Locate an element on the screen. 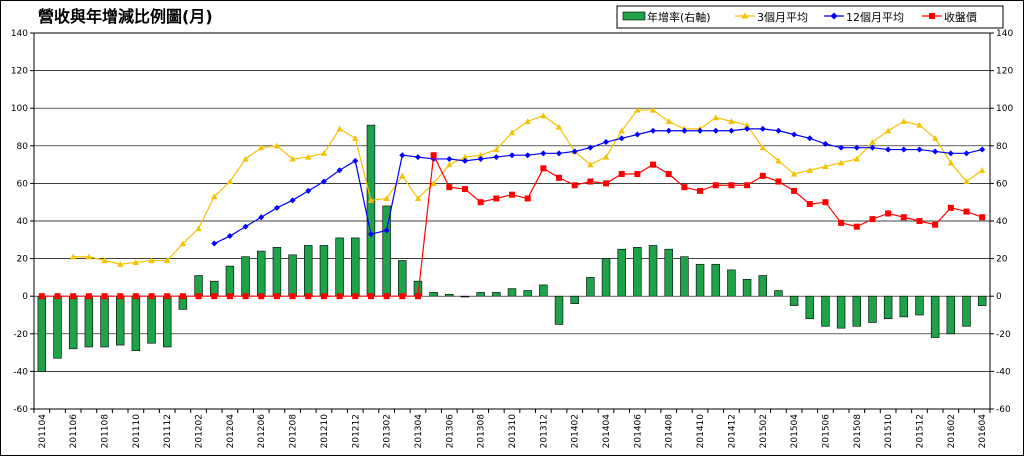 The width and height of the screenshot is (1024, 456). legend-marker-price is located at coordinates (932, 16).